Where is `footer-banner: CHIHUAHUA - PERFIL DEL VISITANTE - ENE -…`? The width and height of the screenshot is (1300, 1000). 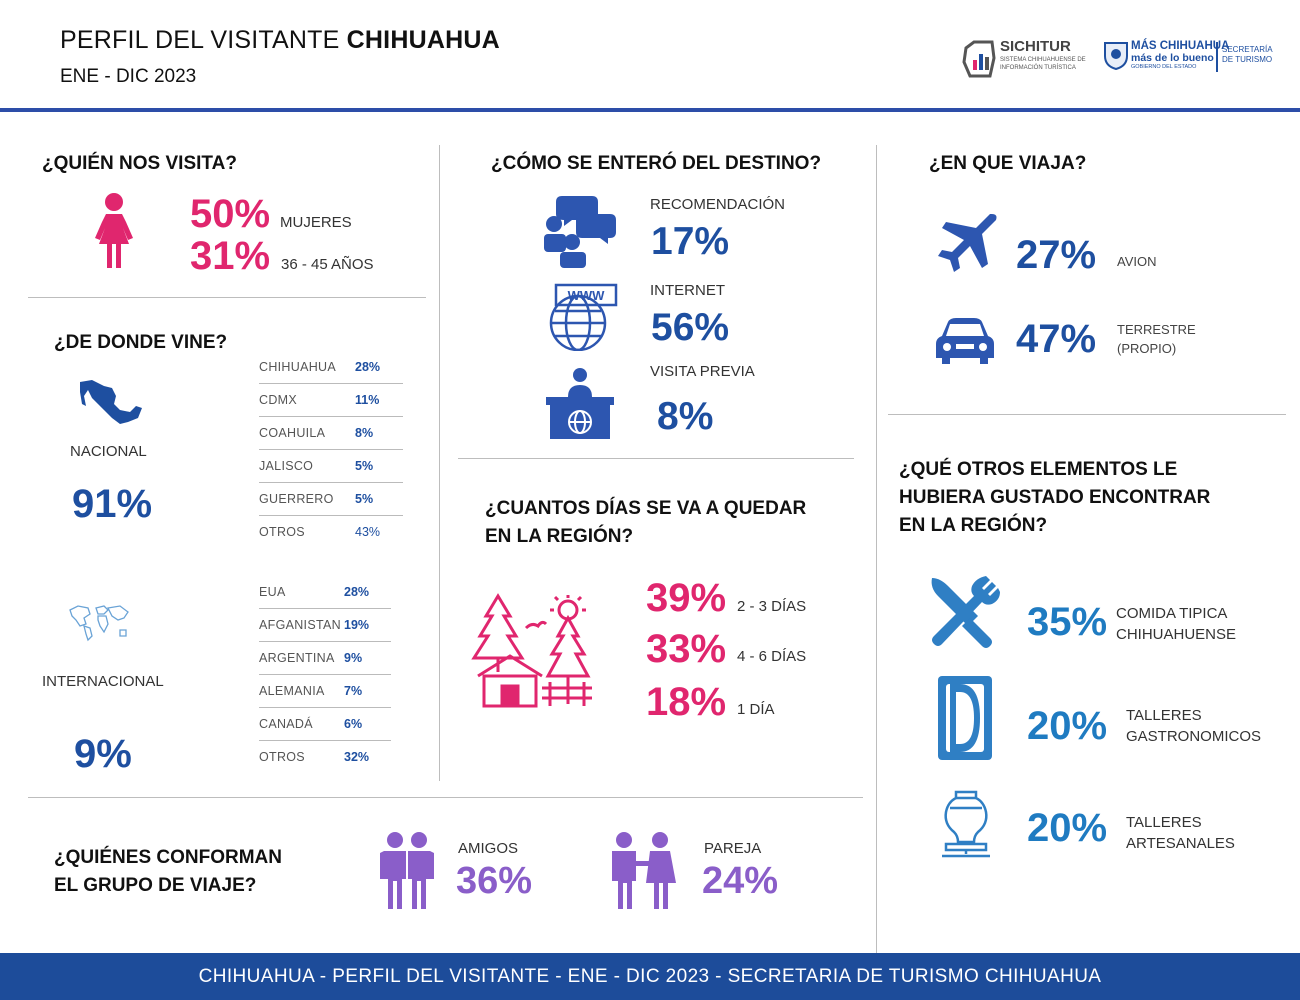 footer-banner: CHIHUAHUA - PERFIL DEL VISITANTE - ENE -… is located at coordinates (650, 976).